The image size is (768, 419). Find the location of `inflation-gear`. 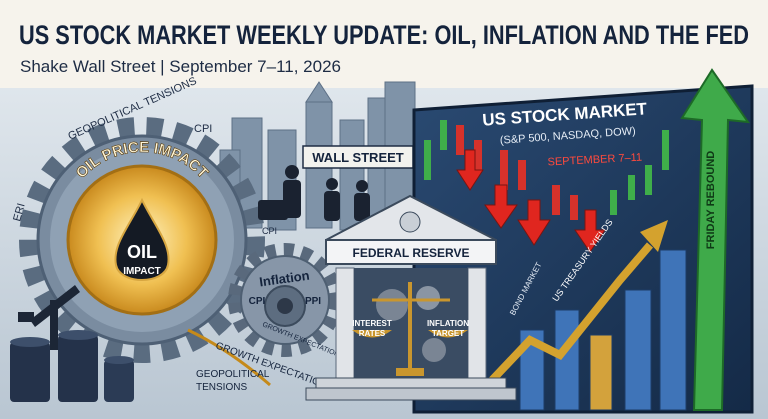

inflation-gear is located at coordinates (285, 300).